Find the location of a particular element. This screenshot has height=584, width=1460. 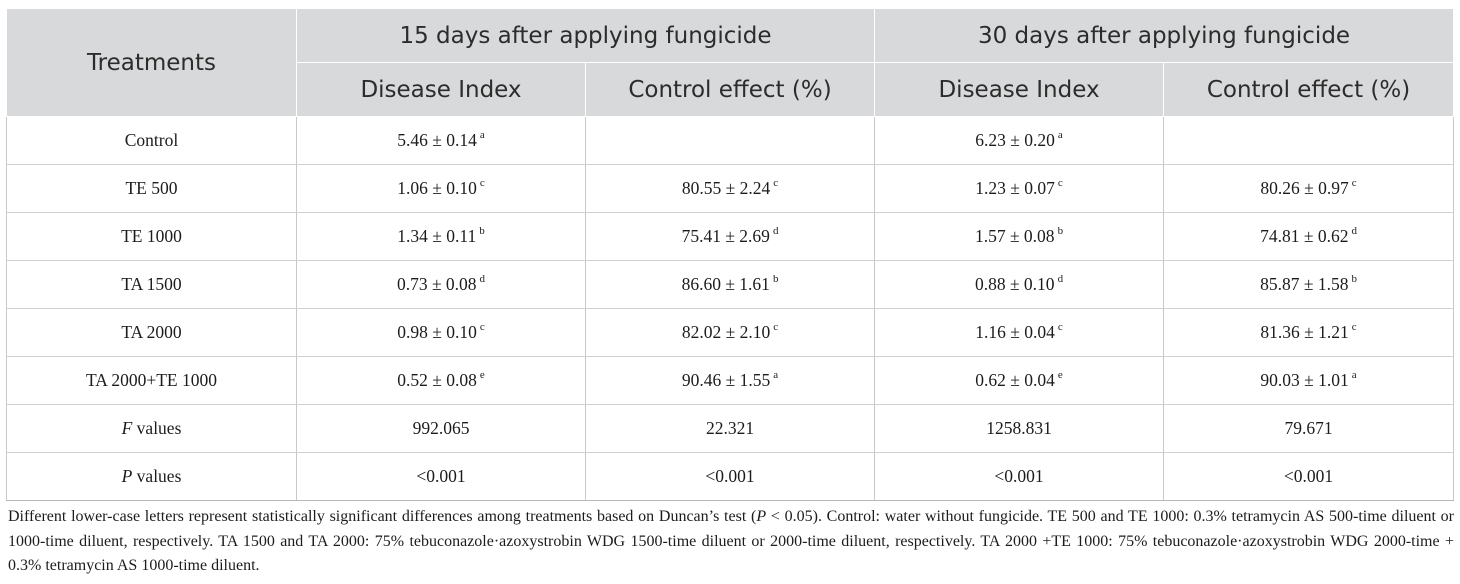

treatment-name: TA 1500 is located at coordinates (151, 284).